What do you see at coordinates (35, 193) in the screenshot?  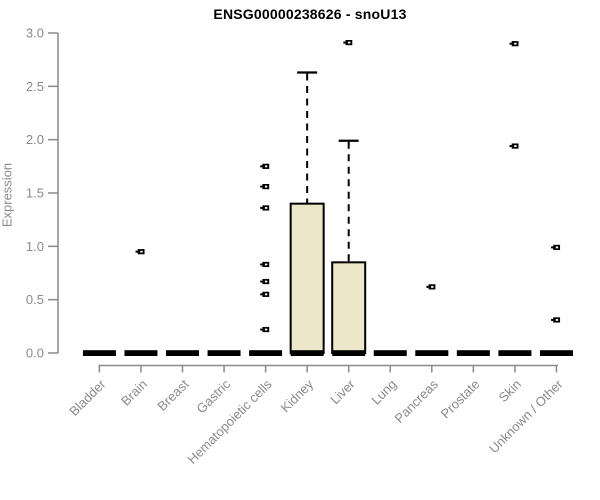 I see `y-tick-label: 1.5` at bounding box center [35, 193].